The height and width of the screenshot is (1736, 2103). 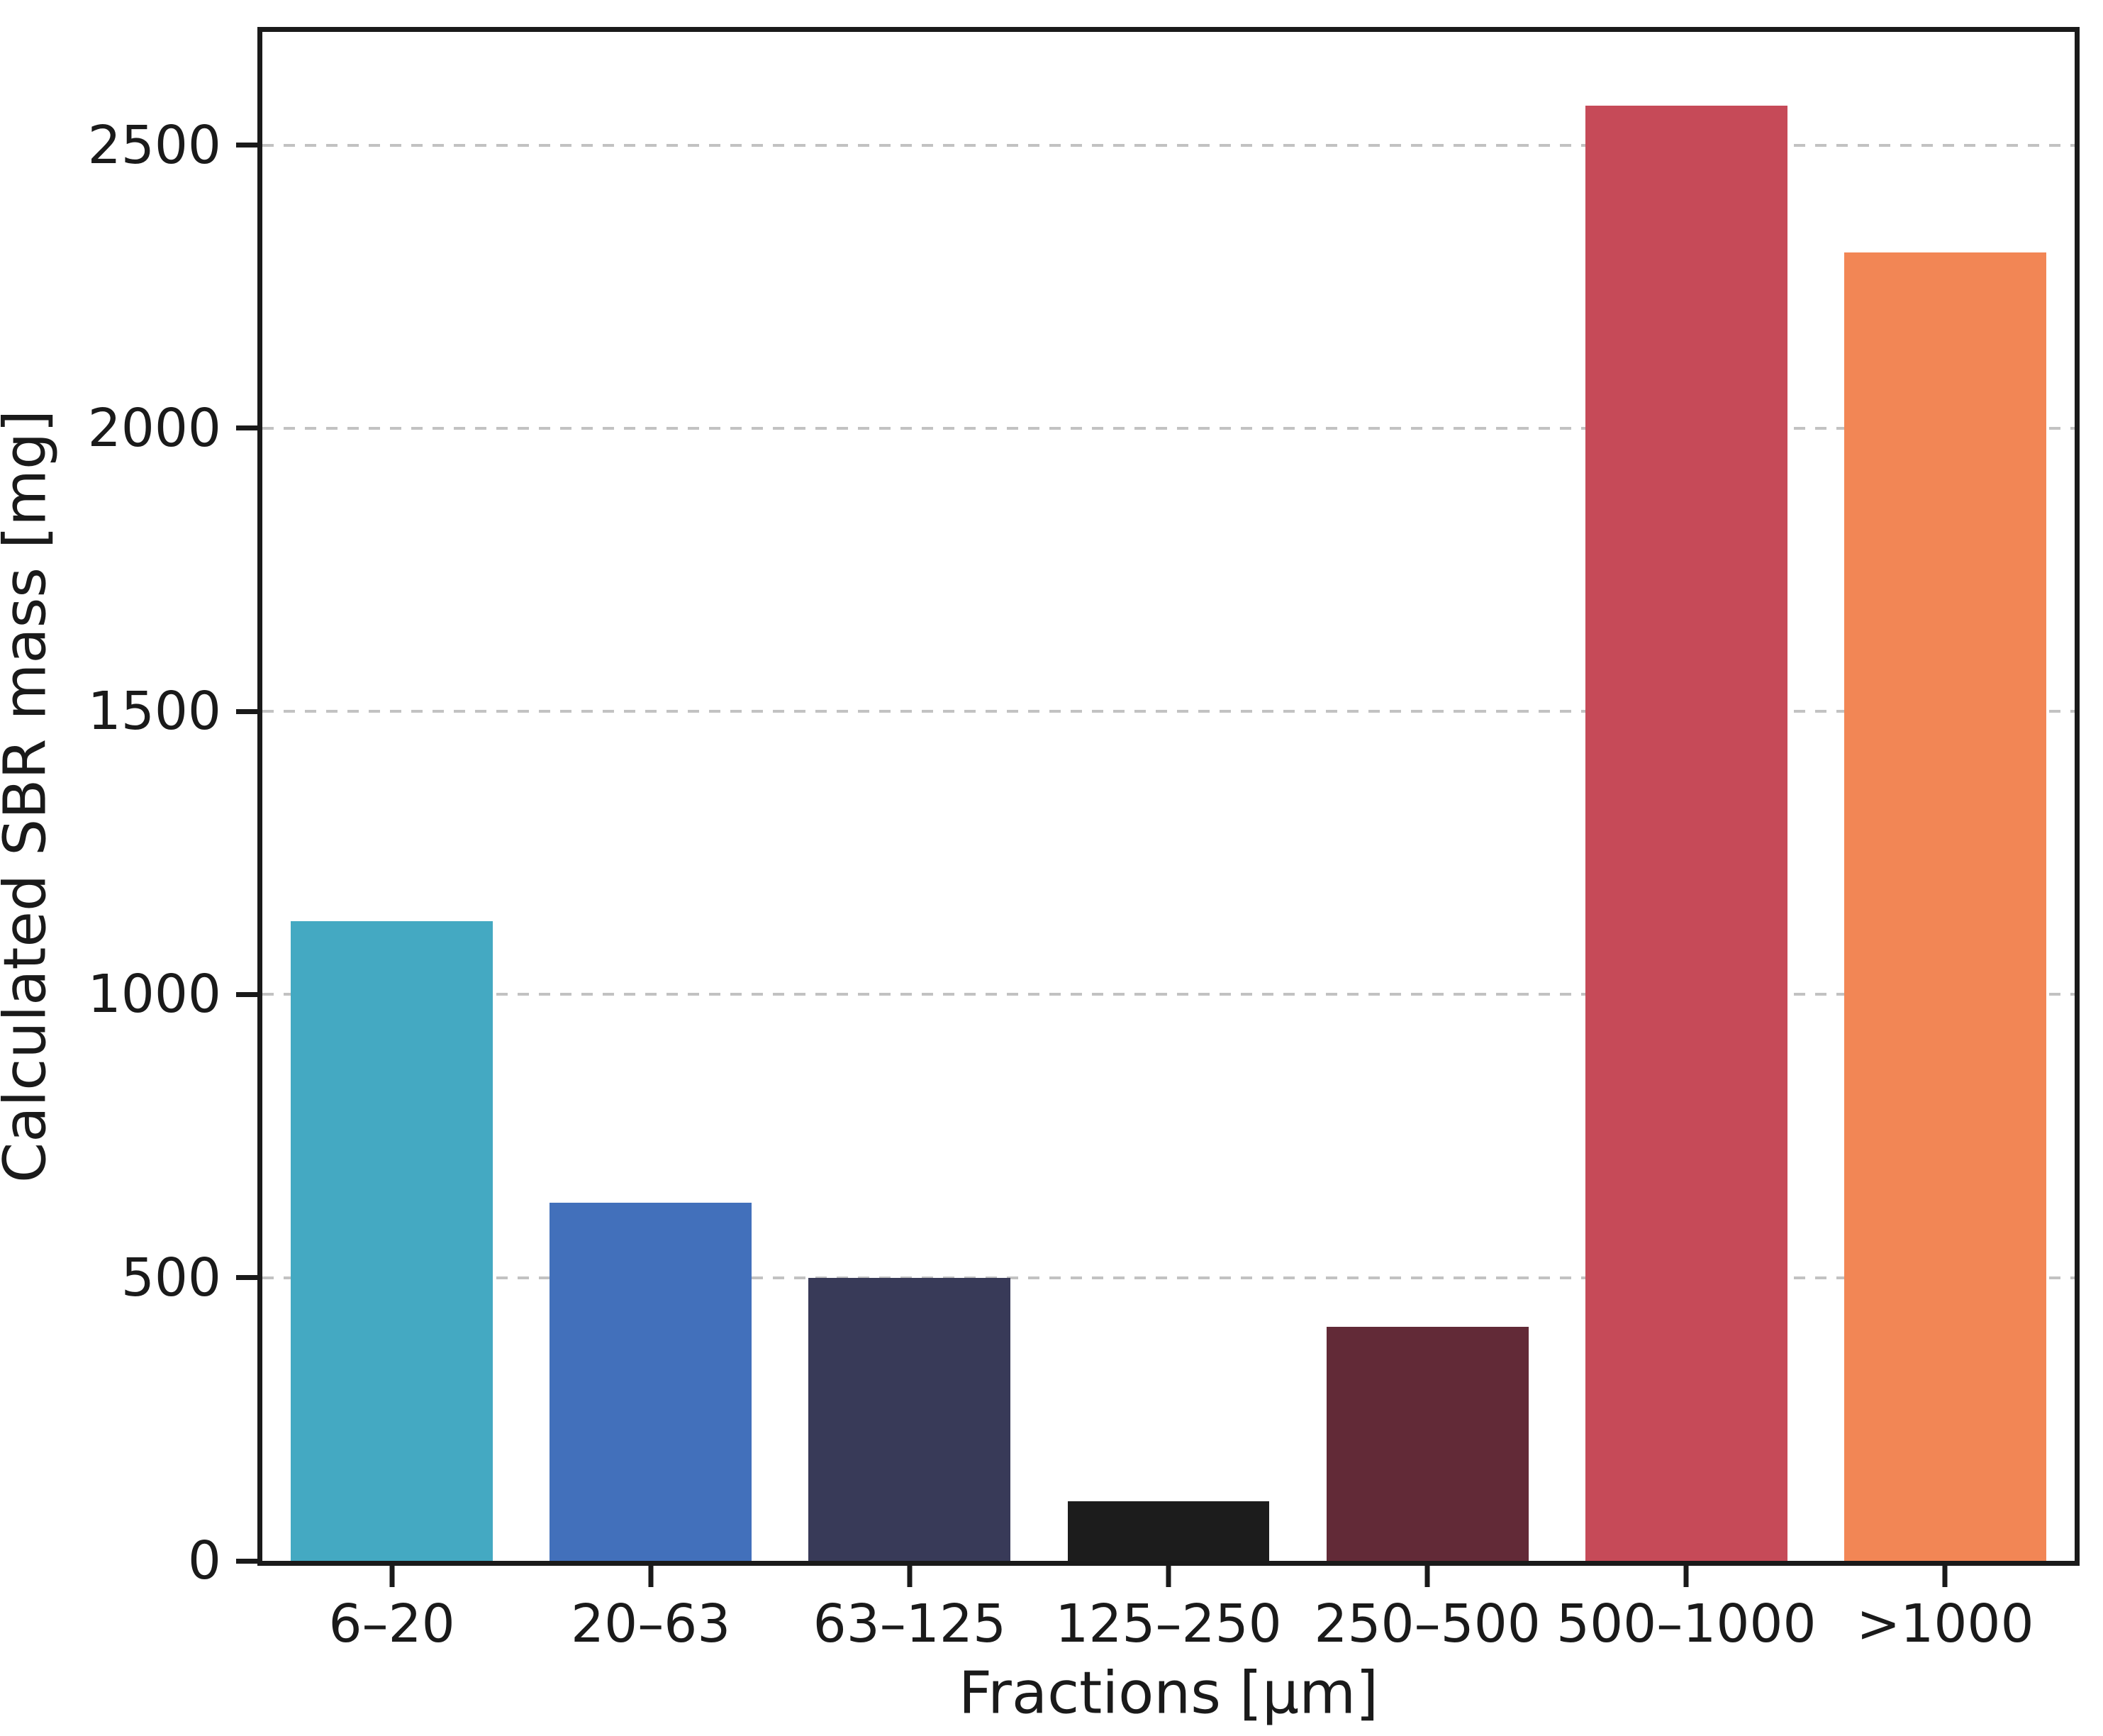 What do you see at coordinates (1945, 1623) in the screenshot?
I see `x-tick-label: >1000` at bounding box center [1945, 1623].